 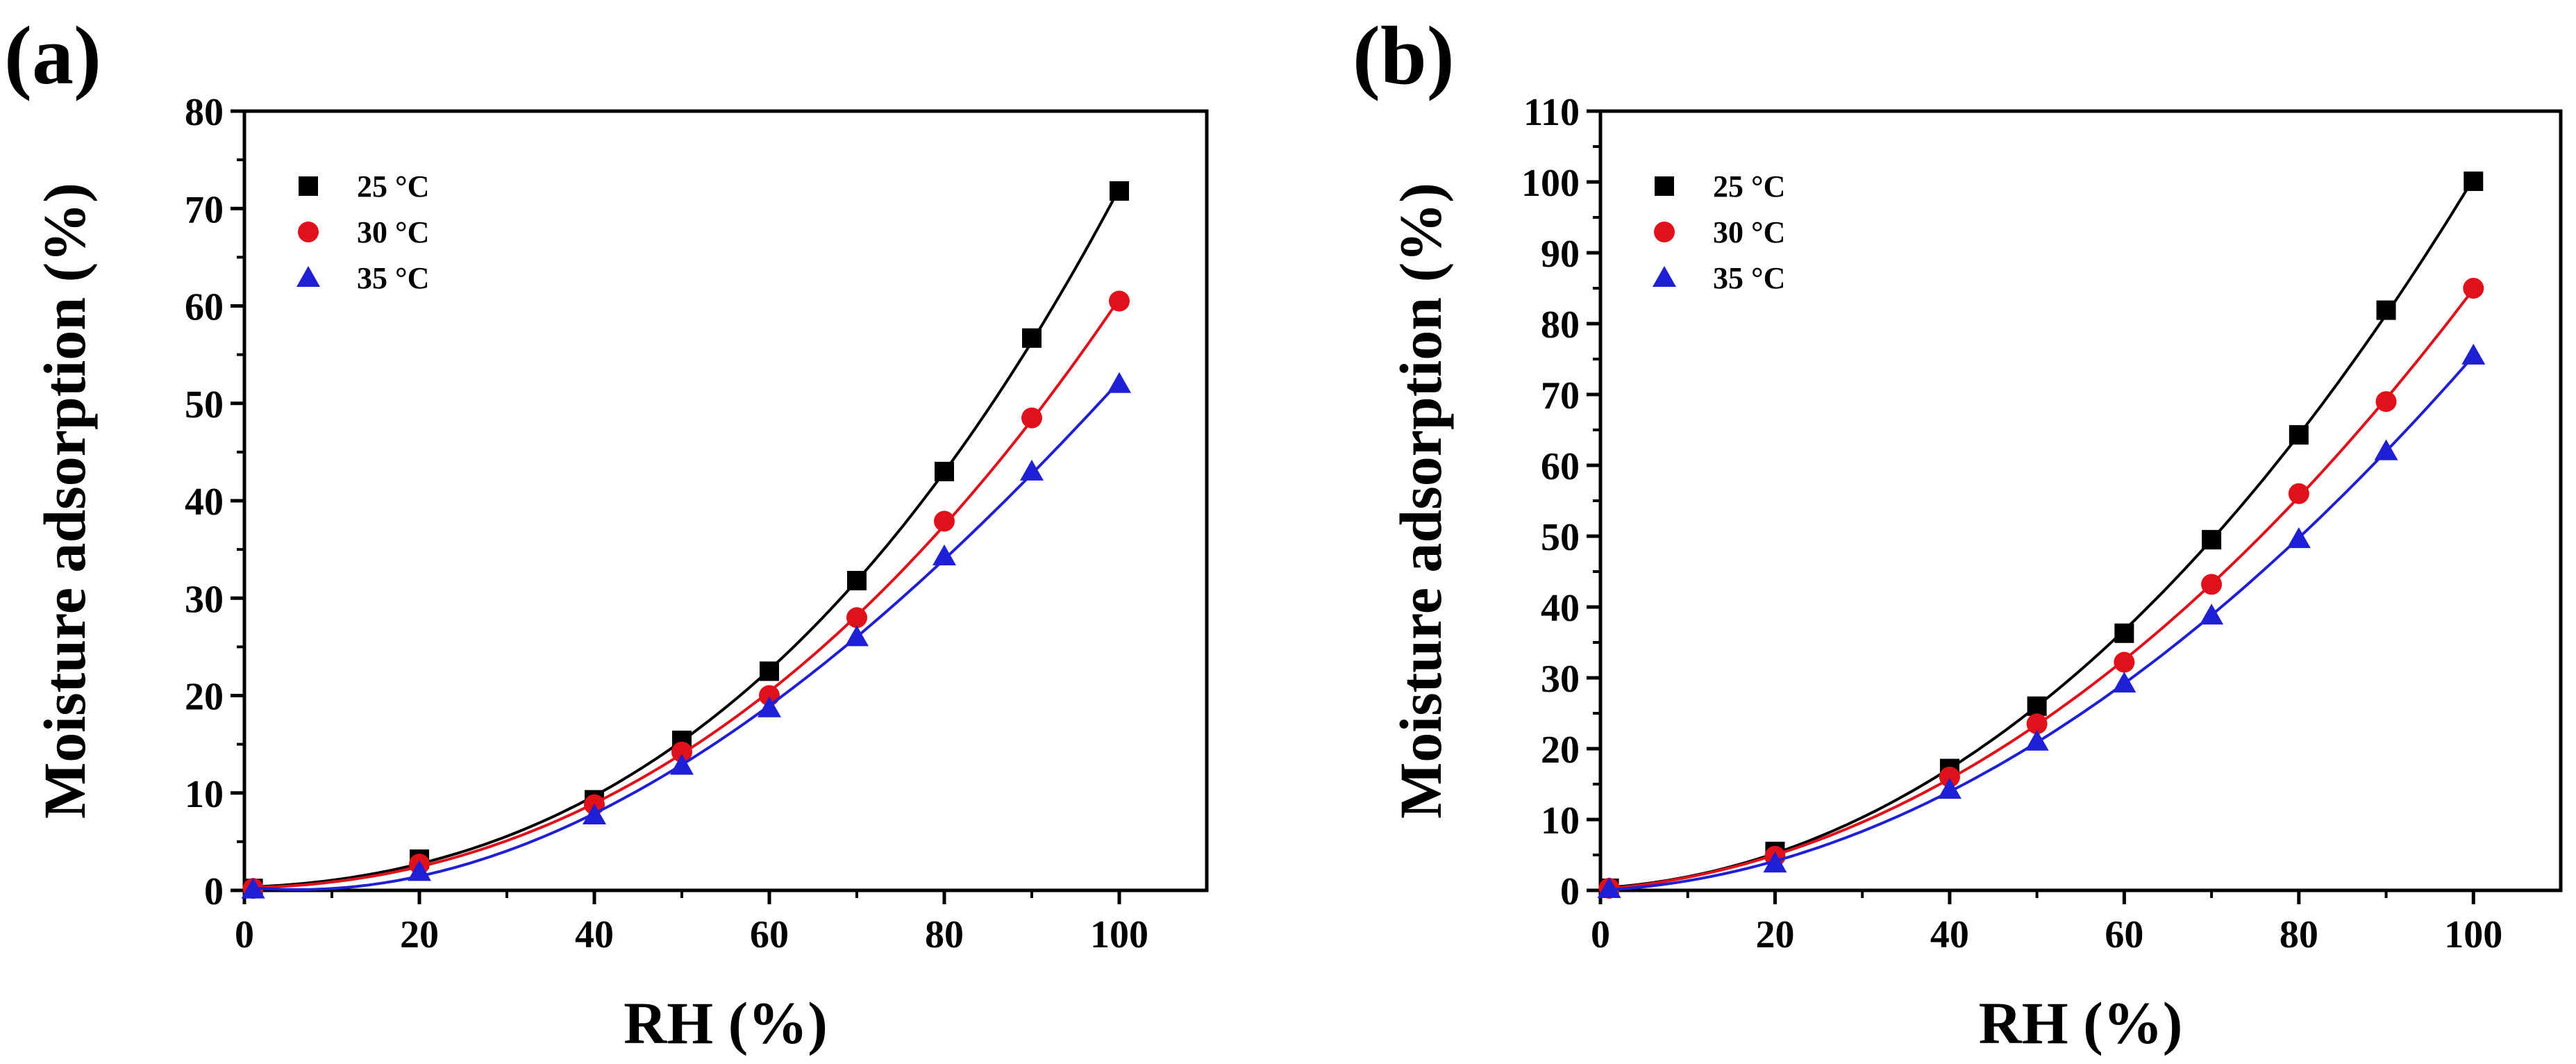 What do you see at coordinates (1552, 112) in the screenshot?
I see `y-tick-label: 110` at bounding box center [1552, 112].